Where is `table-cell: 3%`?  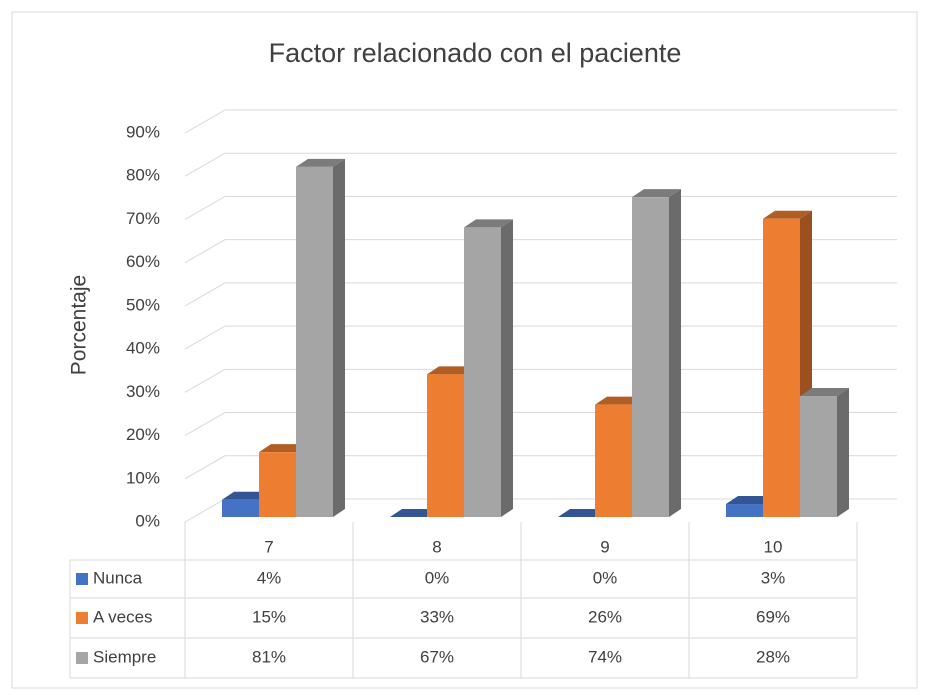 table-cell: 3% is located at coordinates (773, 577).